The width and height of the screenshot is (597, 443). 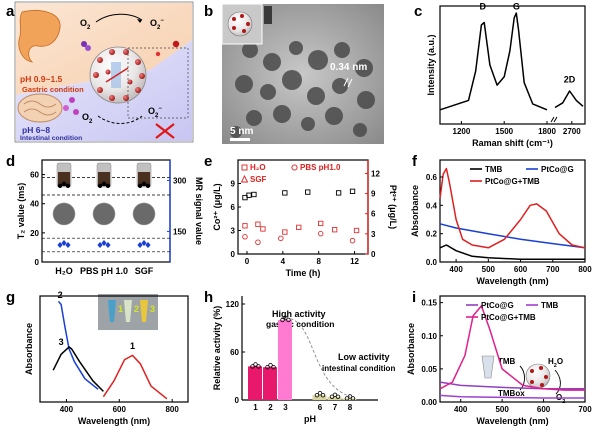 I want to click on tmb-frame, so click(x=512, y=349).